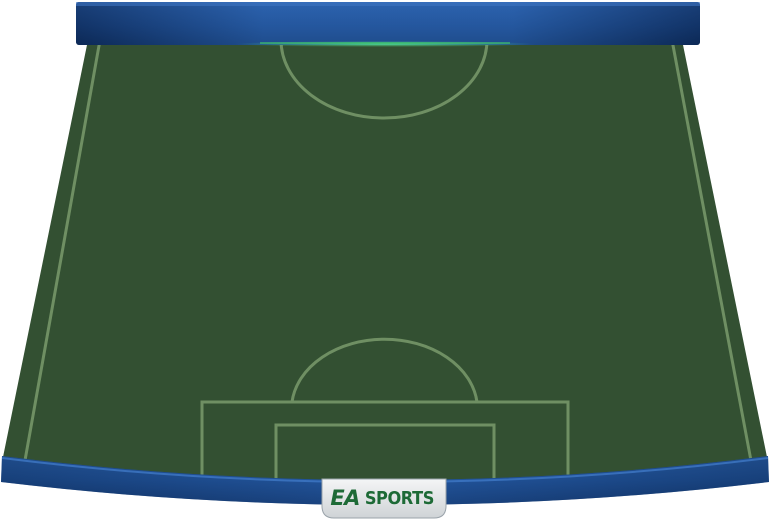 This screenshot has width=771, height=524. I want to click on right-touchline, so click(712, 253).